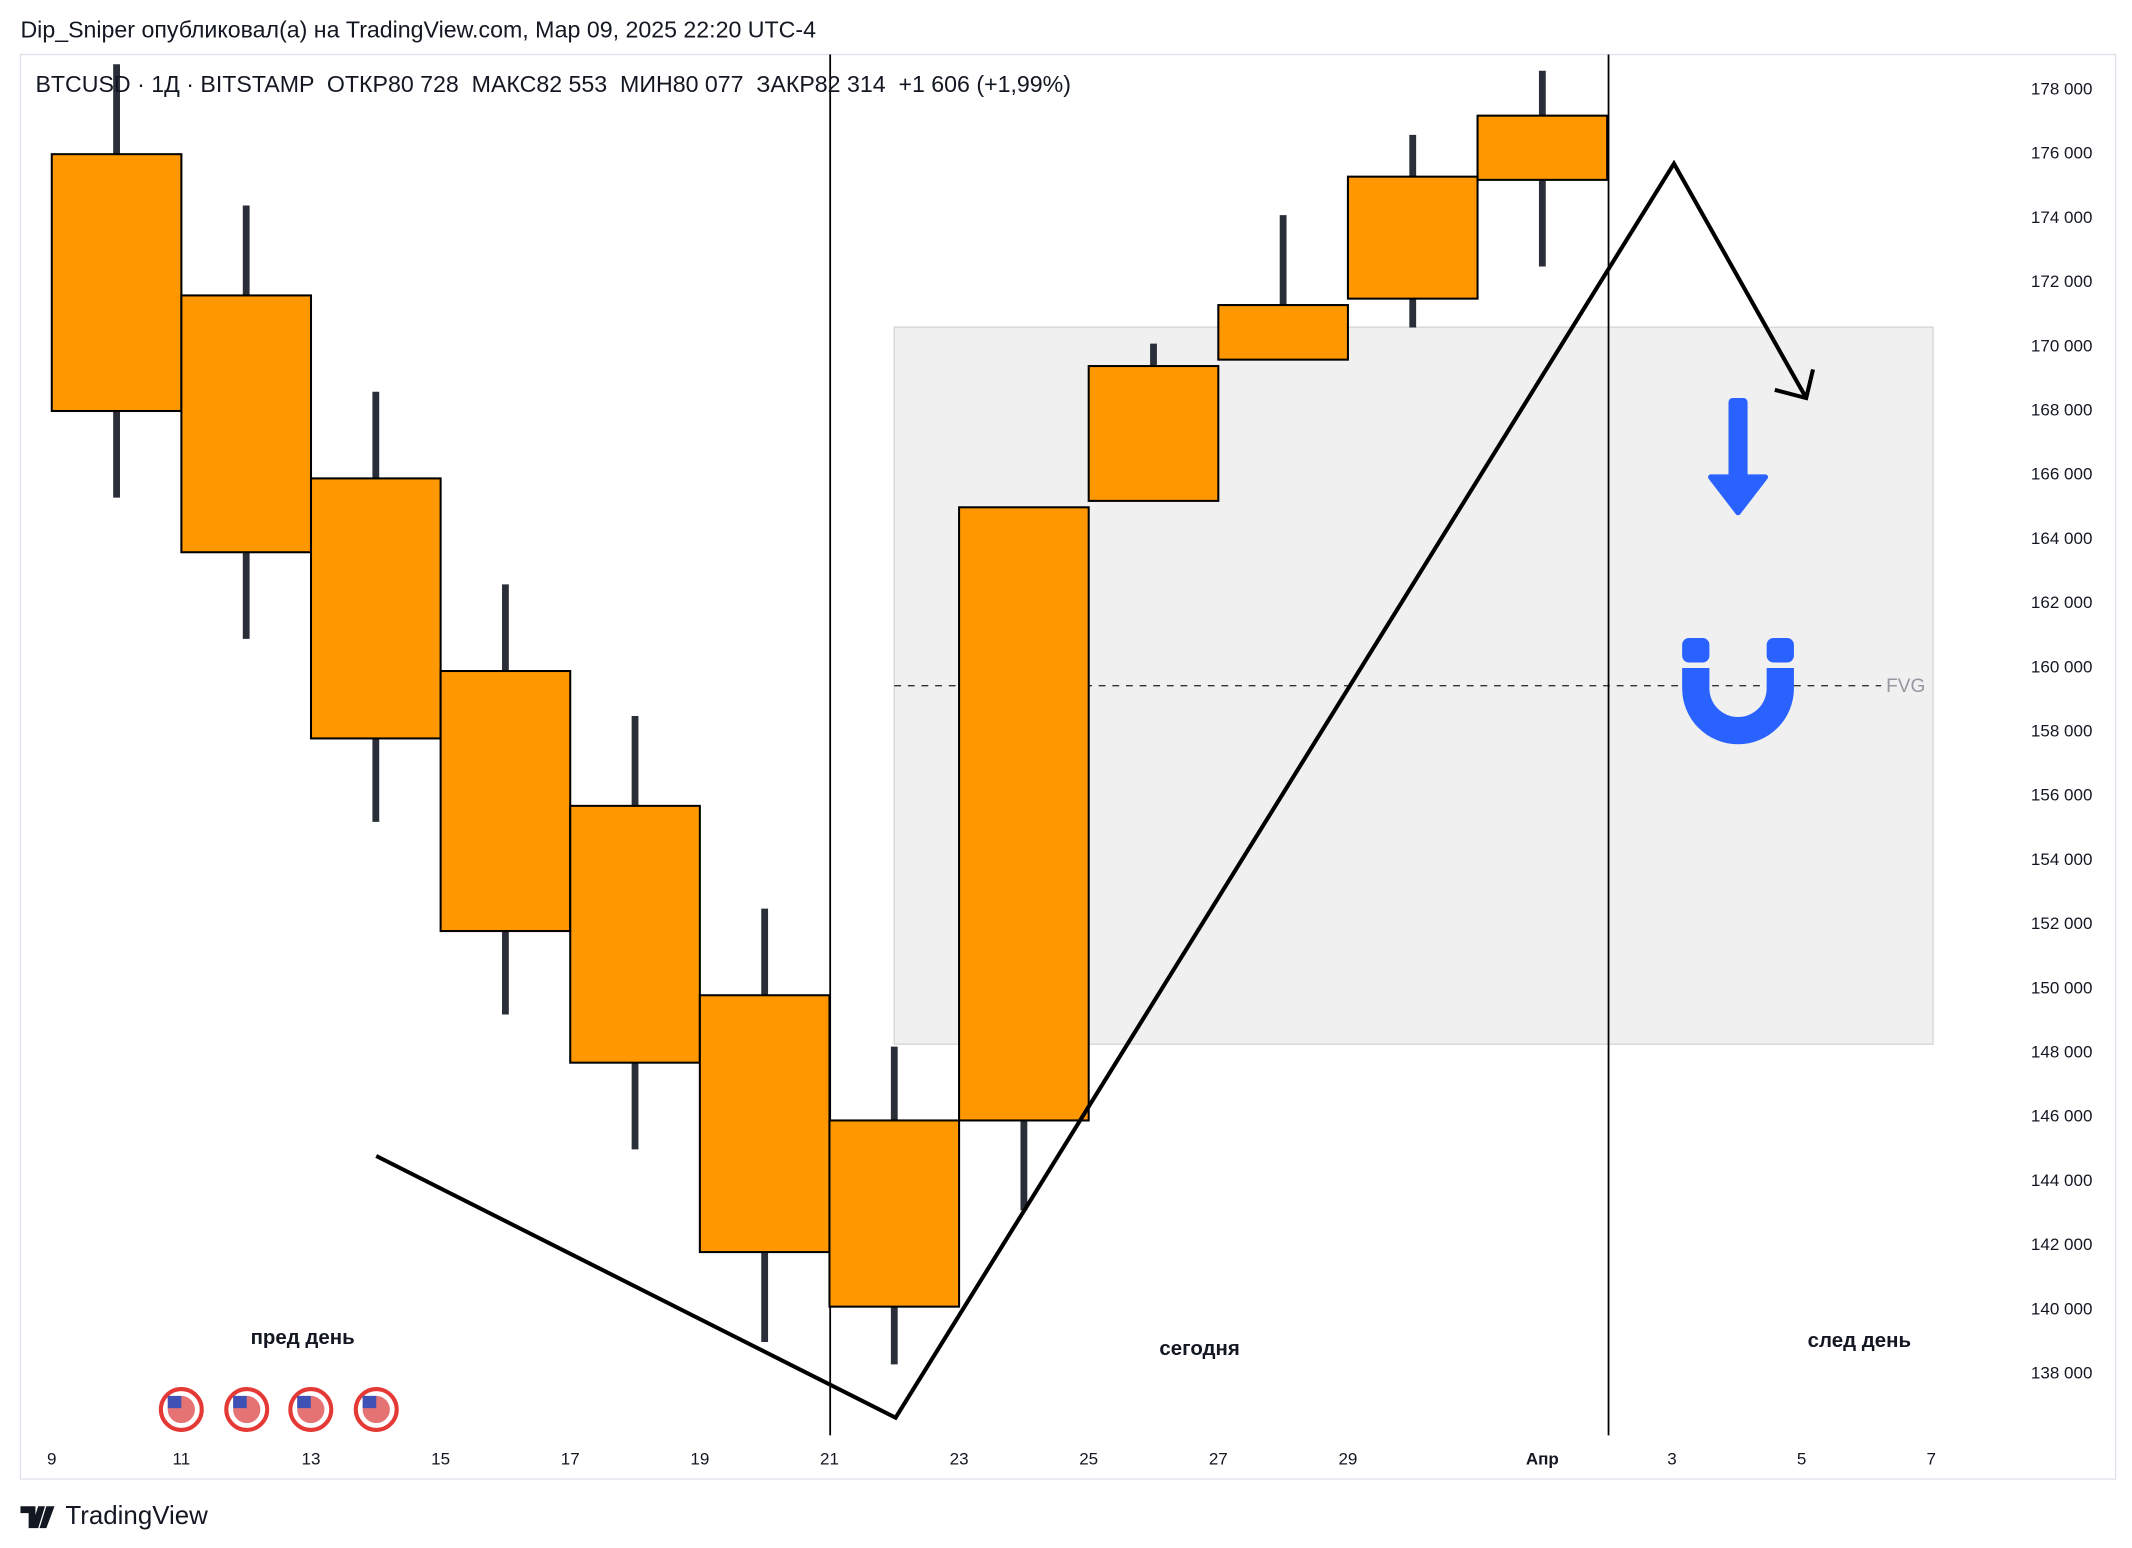 This screenshot has height=1548, width=2132. I want to click on footer-brand: TradingView, so click(136, 1516).